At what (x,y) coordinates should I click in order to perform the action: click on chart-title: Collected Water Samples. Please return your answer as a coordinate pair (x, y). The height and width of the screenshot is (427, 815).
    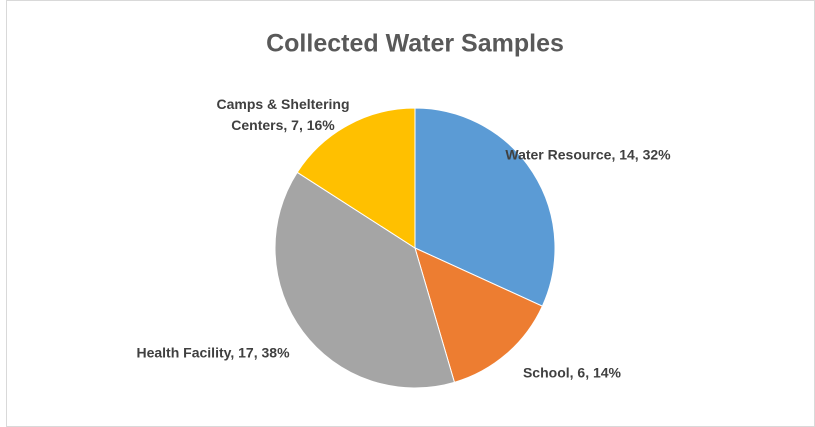
    Looking at the image, I should click on (415, 44).